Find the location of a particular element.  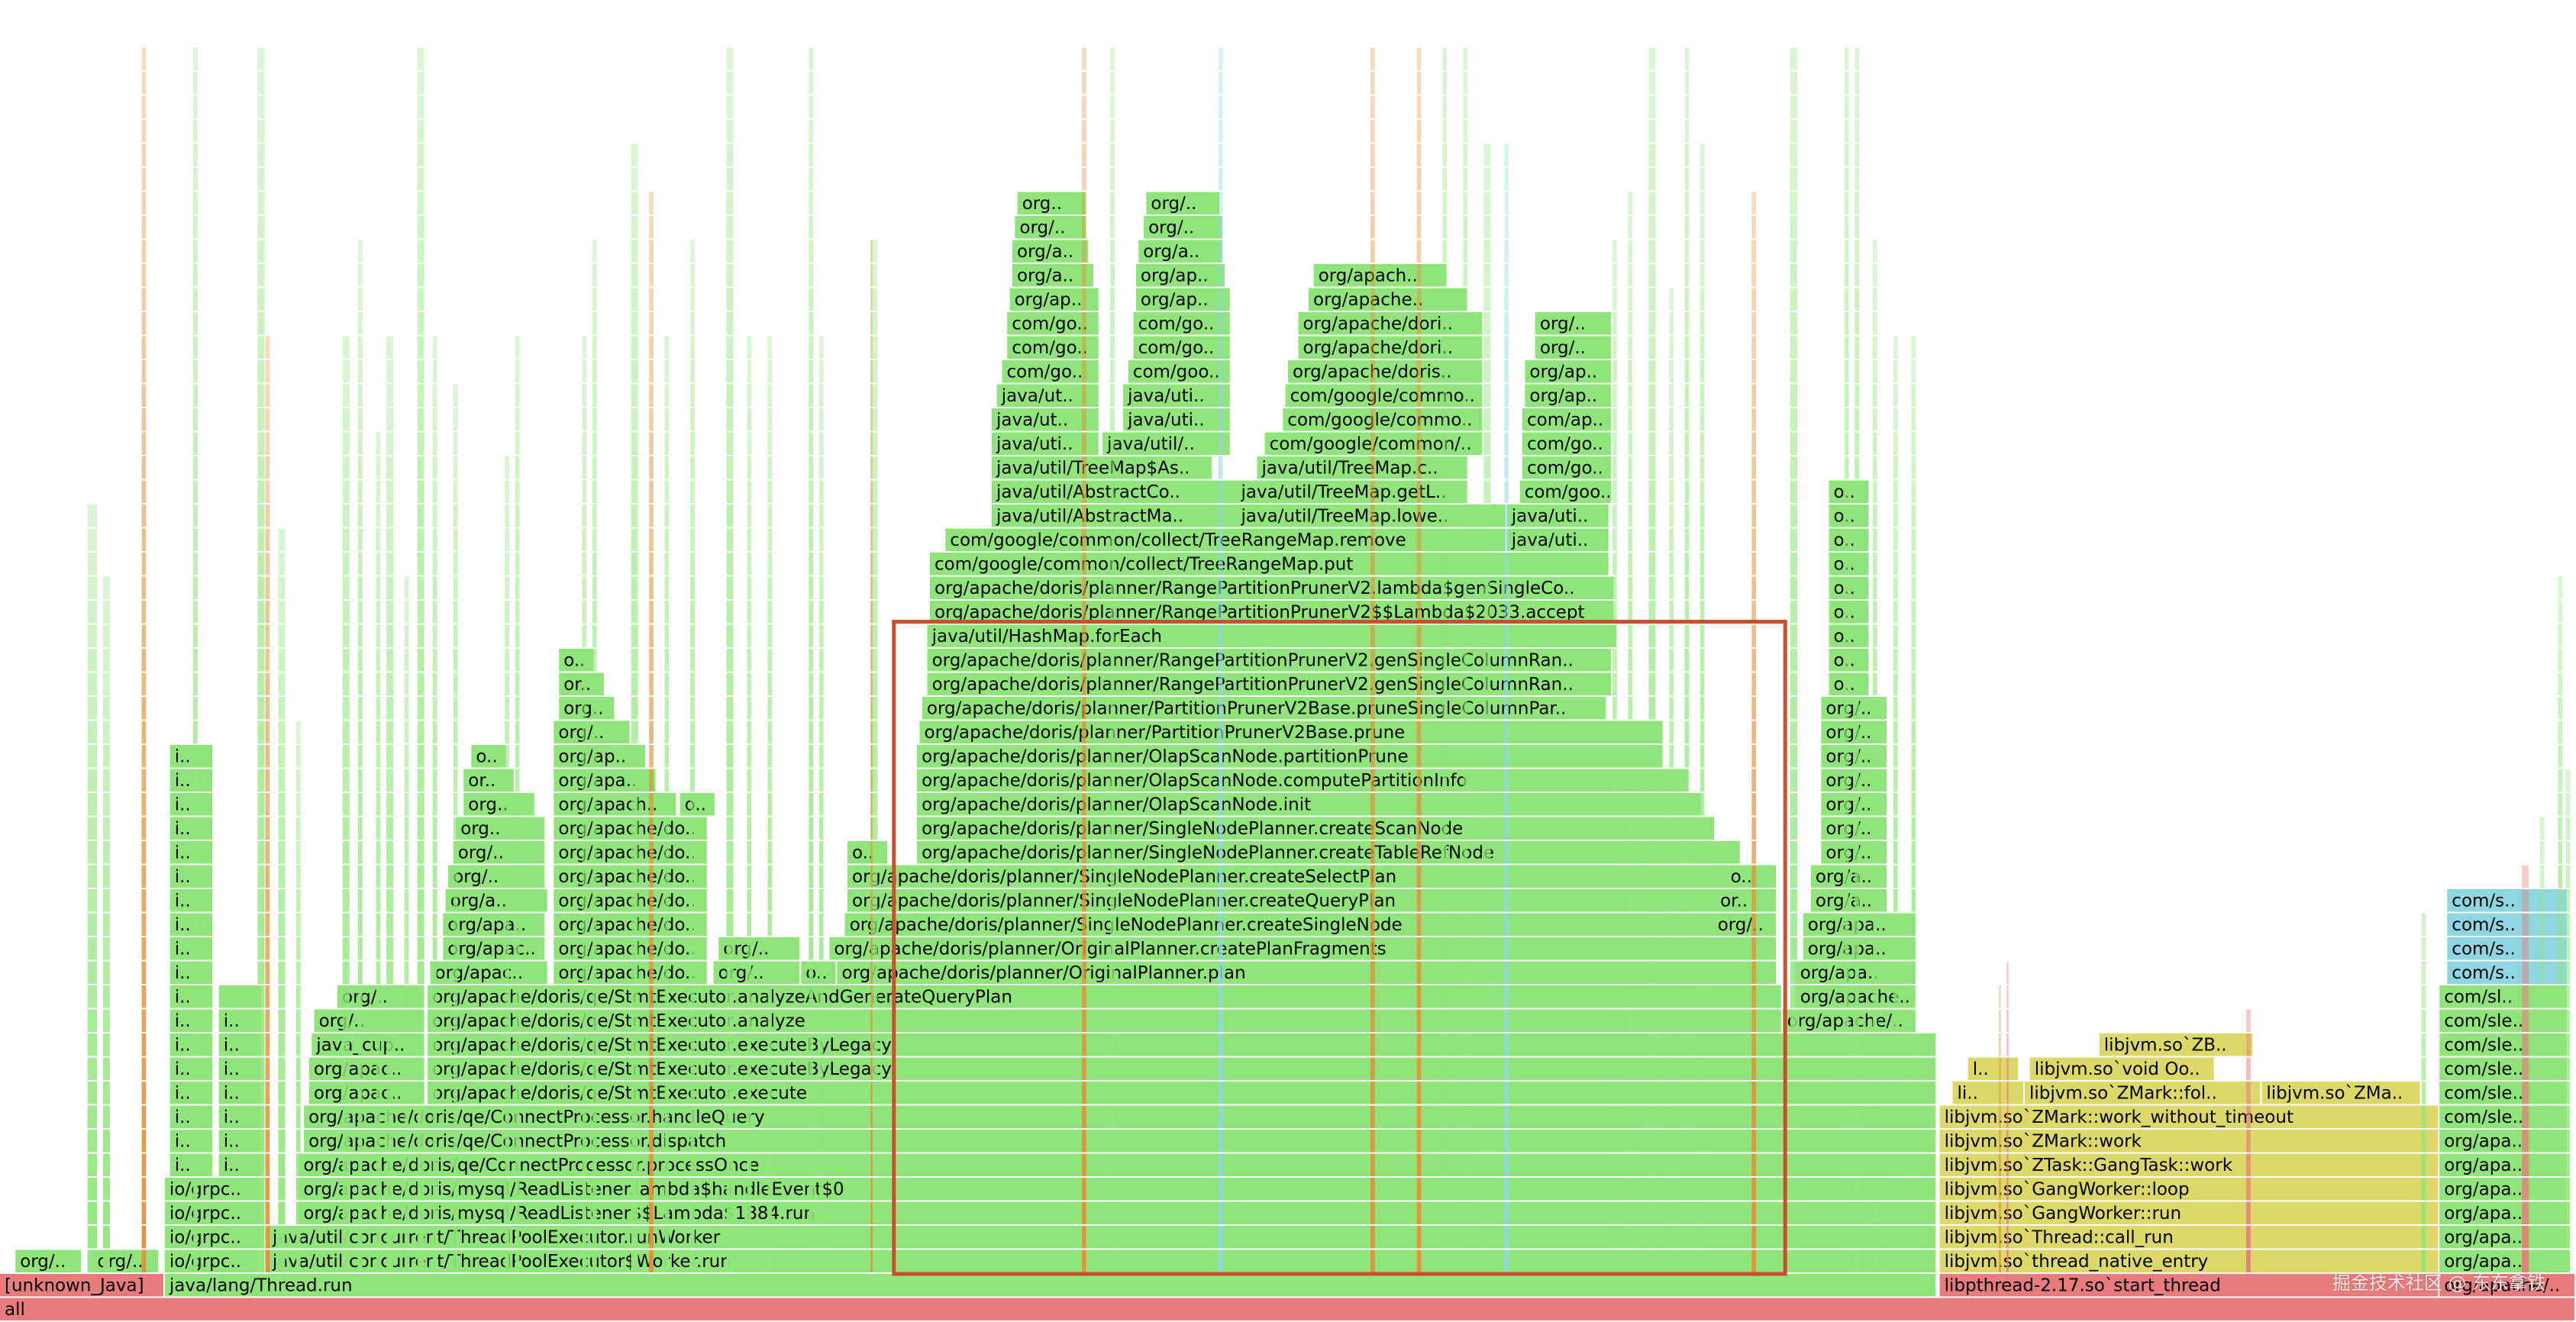

flame-frame: org/ap.. is located at coordinates (1054, 299).